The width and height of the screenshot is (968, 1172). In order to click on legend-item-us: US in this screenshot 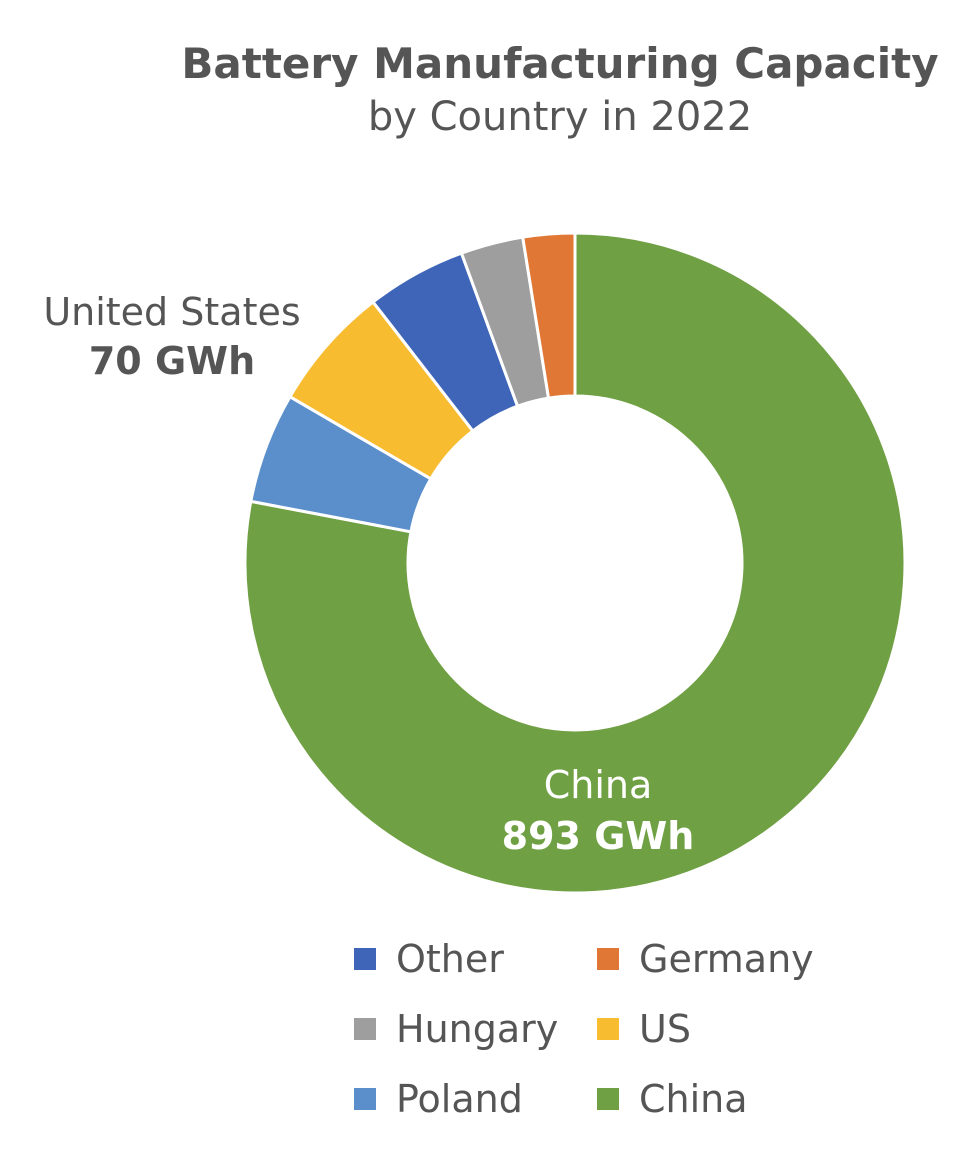, I will do `click(644, 1029)`.